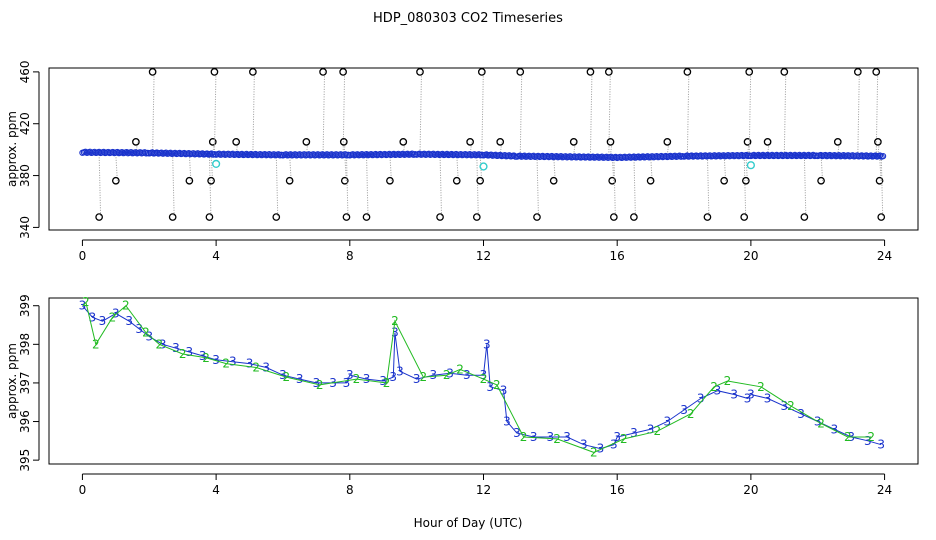 This screenshot has width=936, height=540. Describe the element at coordinates (25, 175) in the screenshot. I see `top-y-tick-label: 380` at that location.